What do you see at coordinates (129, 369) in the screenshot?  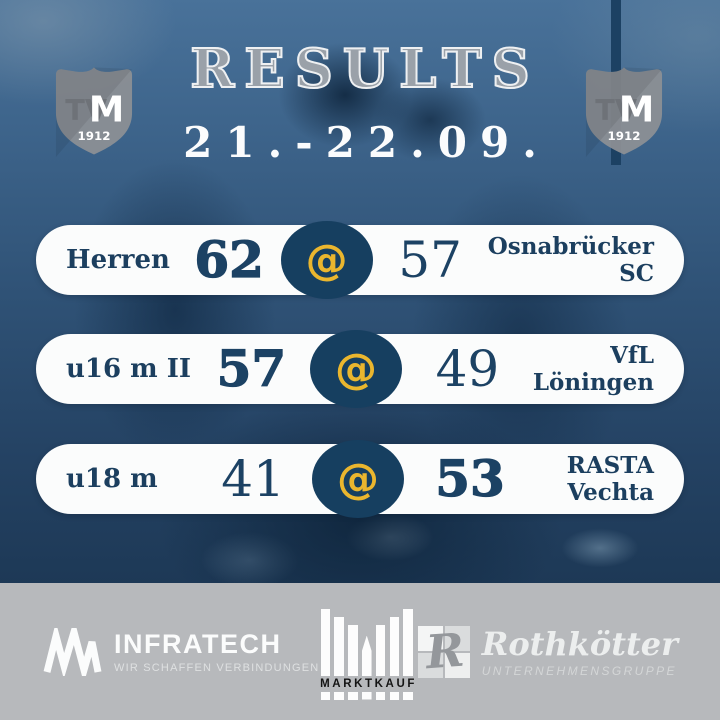 I see `team-name: u16 m II` at bounding box center [129, 369].